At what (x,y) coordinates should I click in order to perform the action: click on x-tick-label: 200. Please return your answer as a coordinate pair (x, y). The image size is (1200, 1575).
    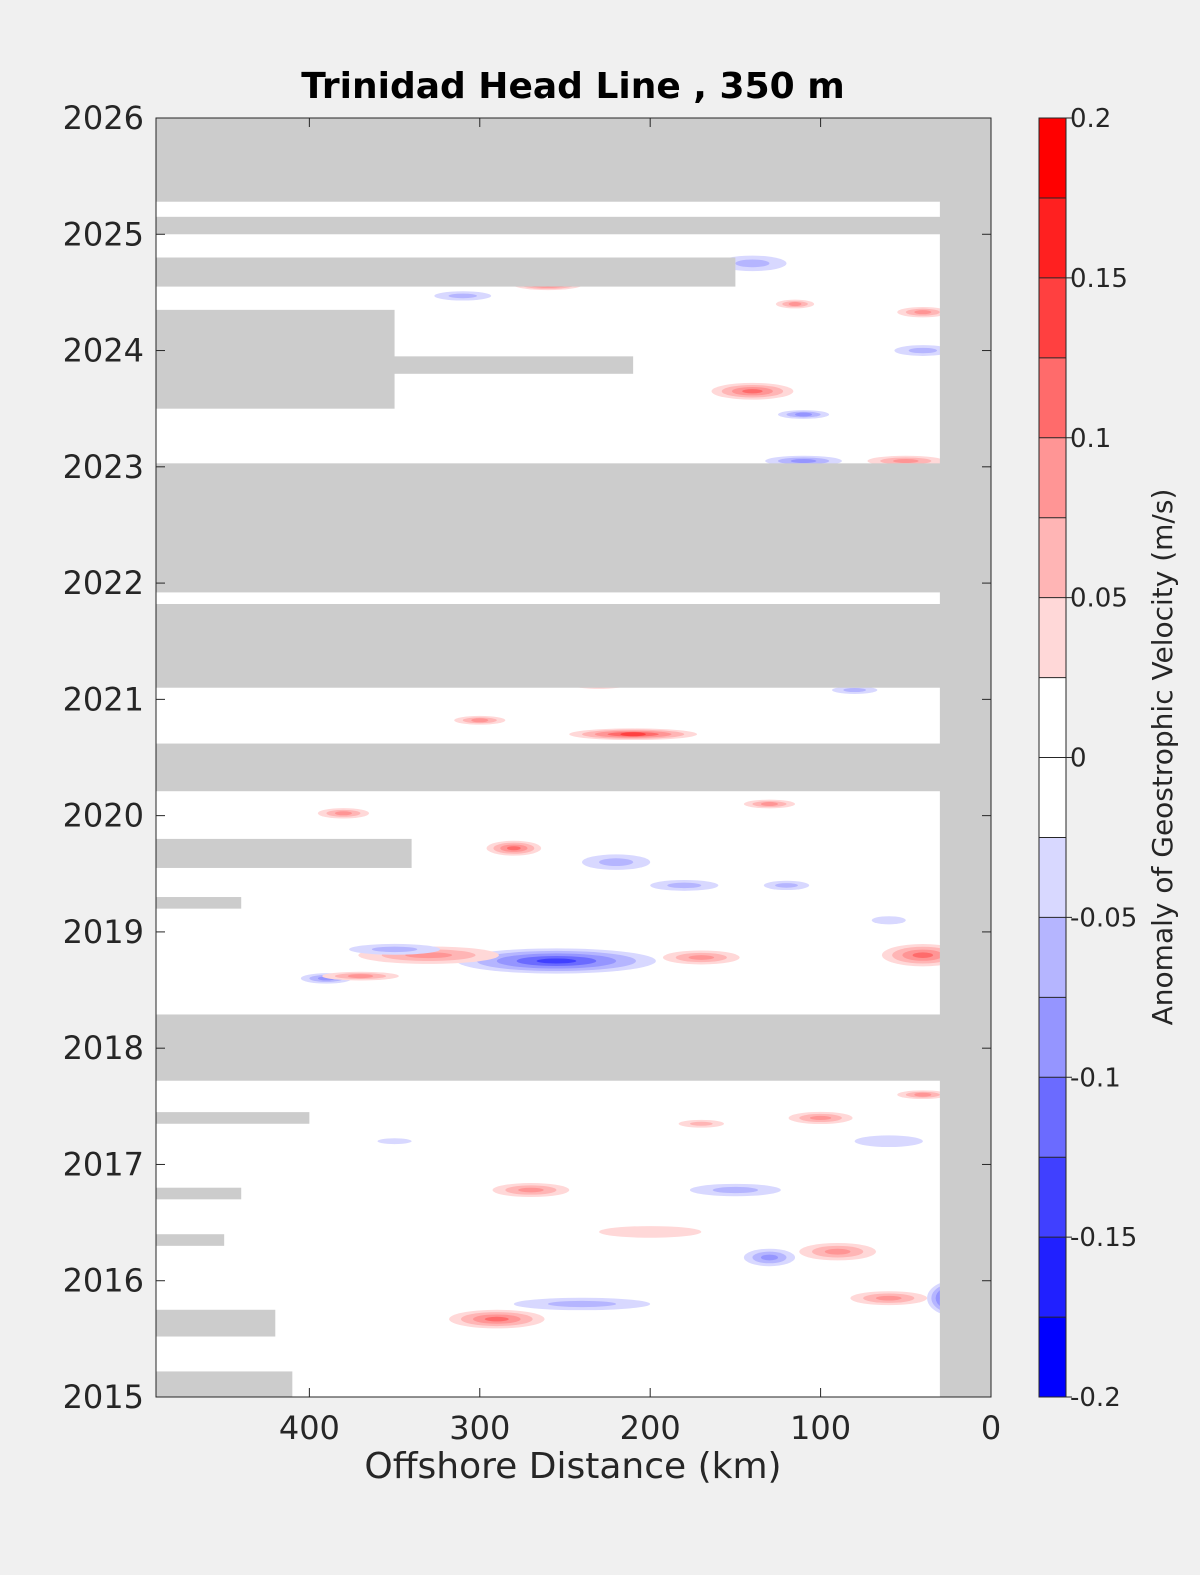
    Looking at the image, I should click on (650, 1428).